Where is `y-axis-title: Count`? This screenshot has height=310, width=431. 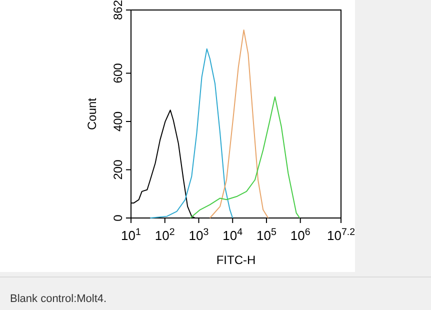 y-axis-title: Count is located at coordinates (92, 113).